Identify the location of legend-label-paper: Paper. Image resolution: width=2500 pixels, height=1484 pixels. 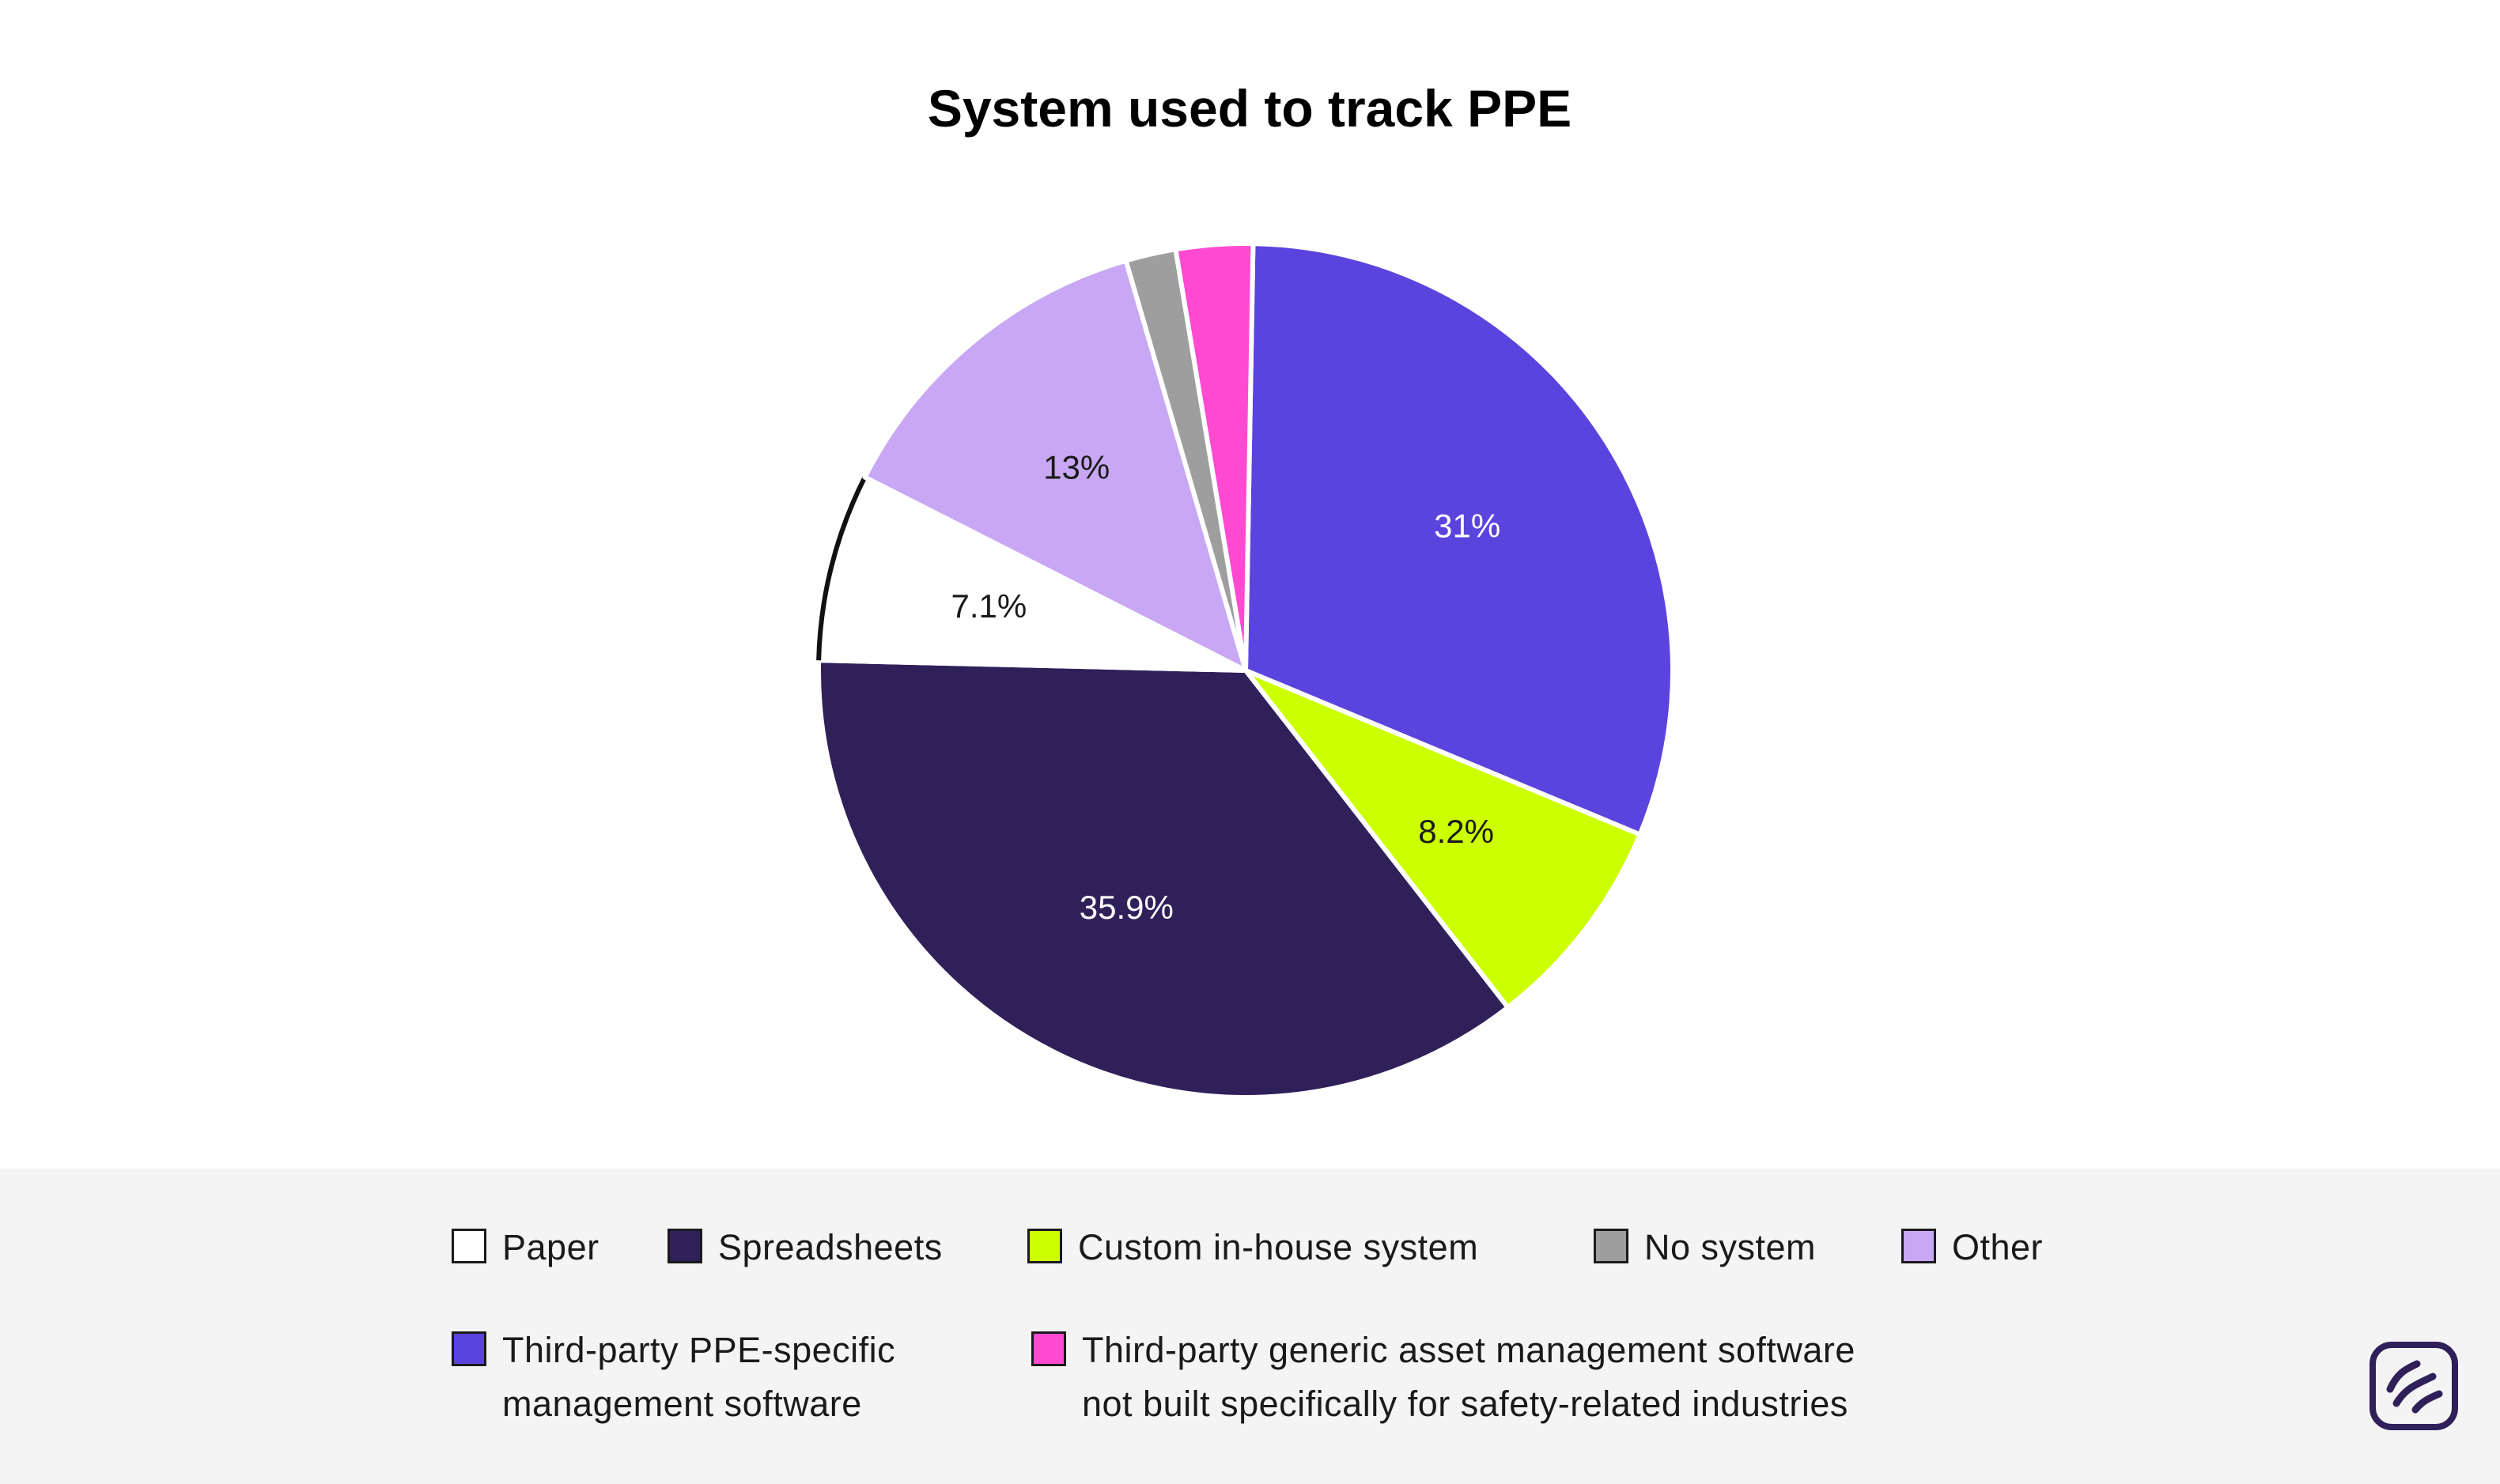
(550, 1247).